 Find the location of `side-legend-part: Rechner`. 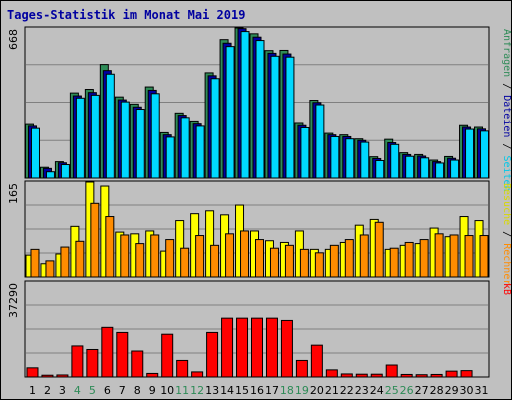

side-legend-part: Rechner is located at coordinates (506, 264).